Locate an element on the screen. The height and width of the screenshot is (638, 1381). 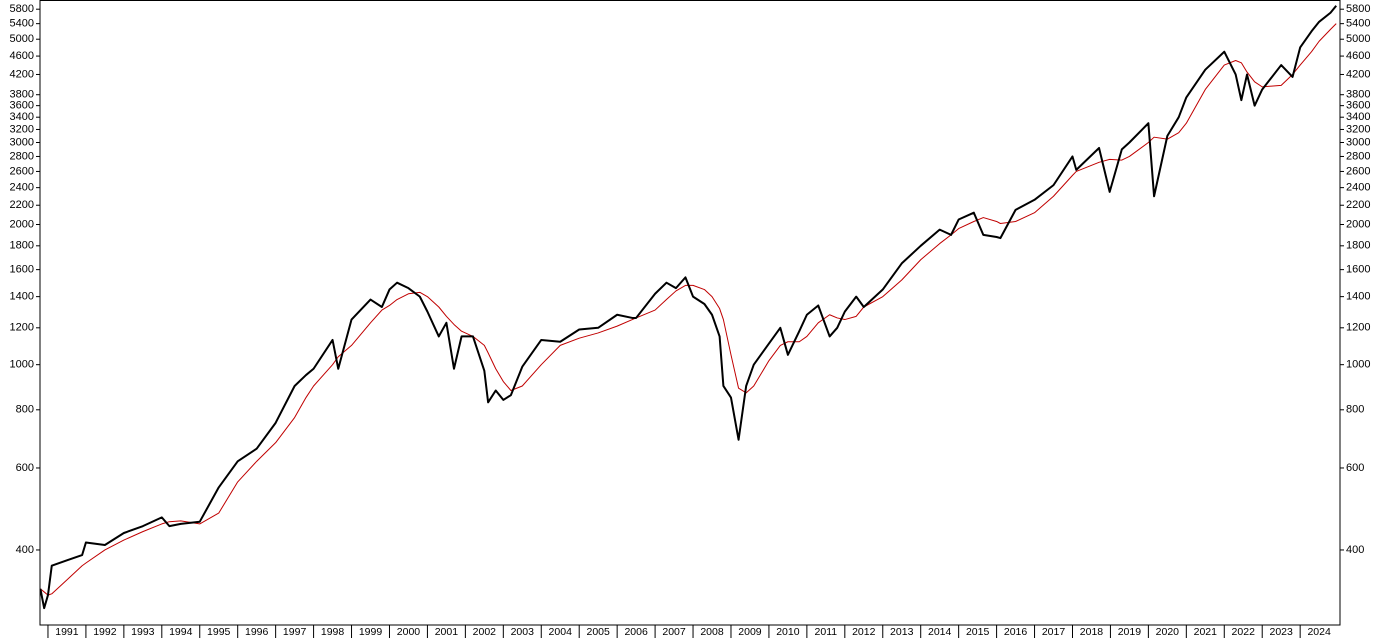
x-tick-label: 1992 is located at coordinates (105, 632).